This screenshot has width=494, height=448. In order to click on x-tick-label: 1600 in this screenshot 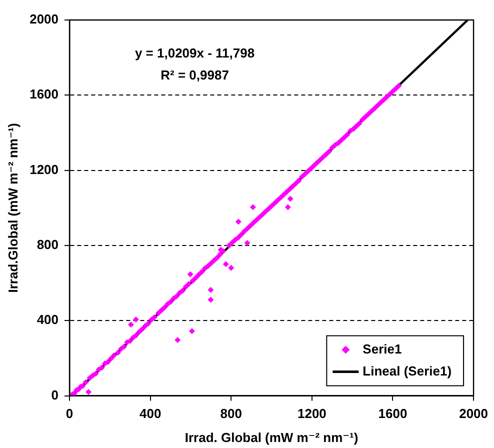, I will do `click(393, 414)`.